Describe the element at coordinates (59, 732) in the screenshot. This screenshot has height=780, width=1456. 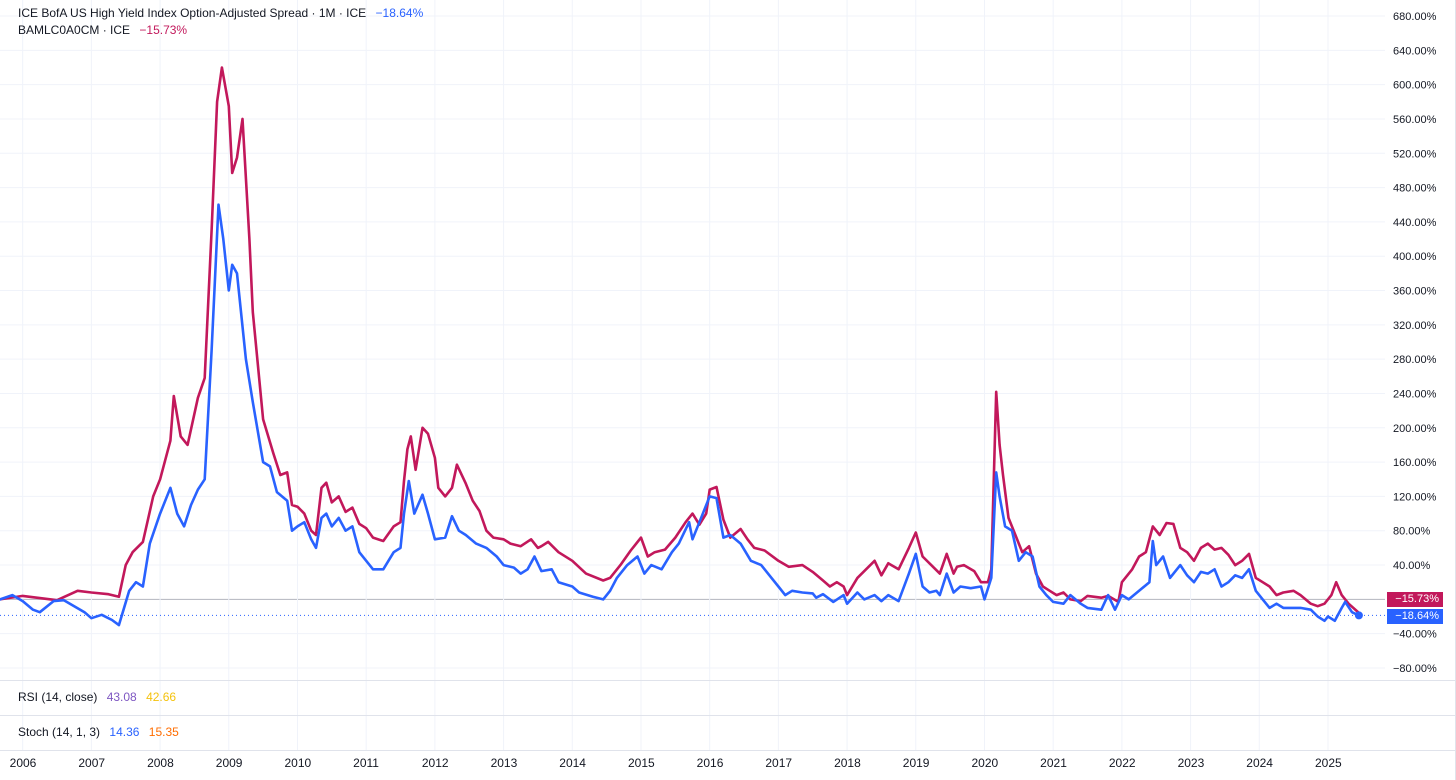
I see `stoch-label: Stoch (14, 1, 3)` at that location.